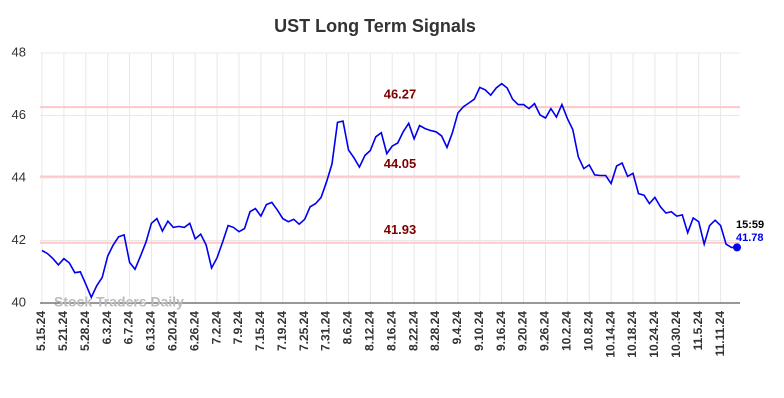 The image size is (784, 398). Describe the element at coordinates (375, 26) in the screenshot. I see `chart-title: UST Long Term Signals` at that location.